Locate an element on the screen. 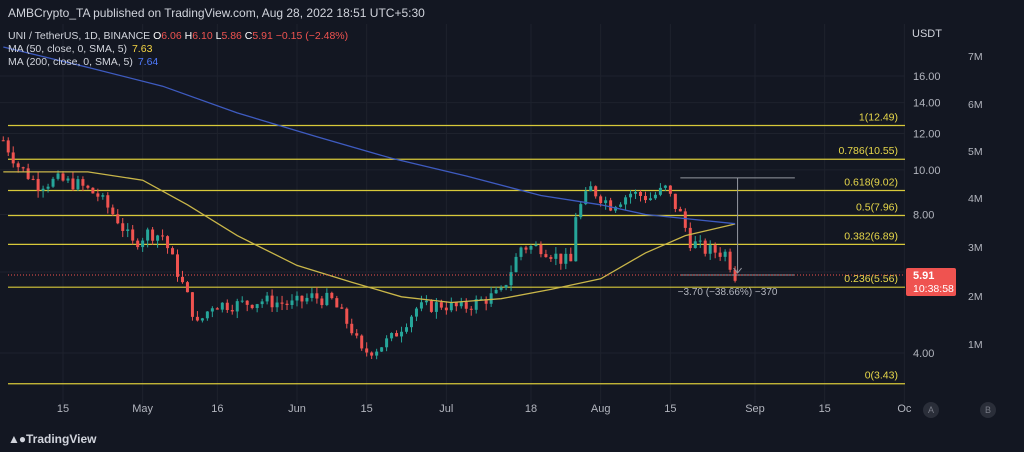 The height and width of the screenshot is (452, 1024). legend-ma200-value: 7.64 is located at coordinates (148, 62).